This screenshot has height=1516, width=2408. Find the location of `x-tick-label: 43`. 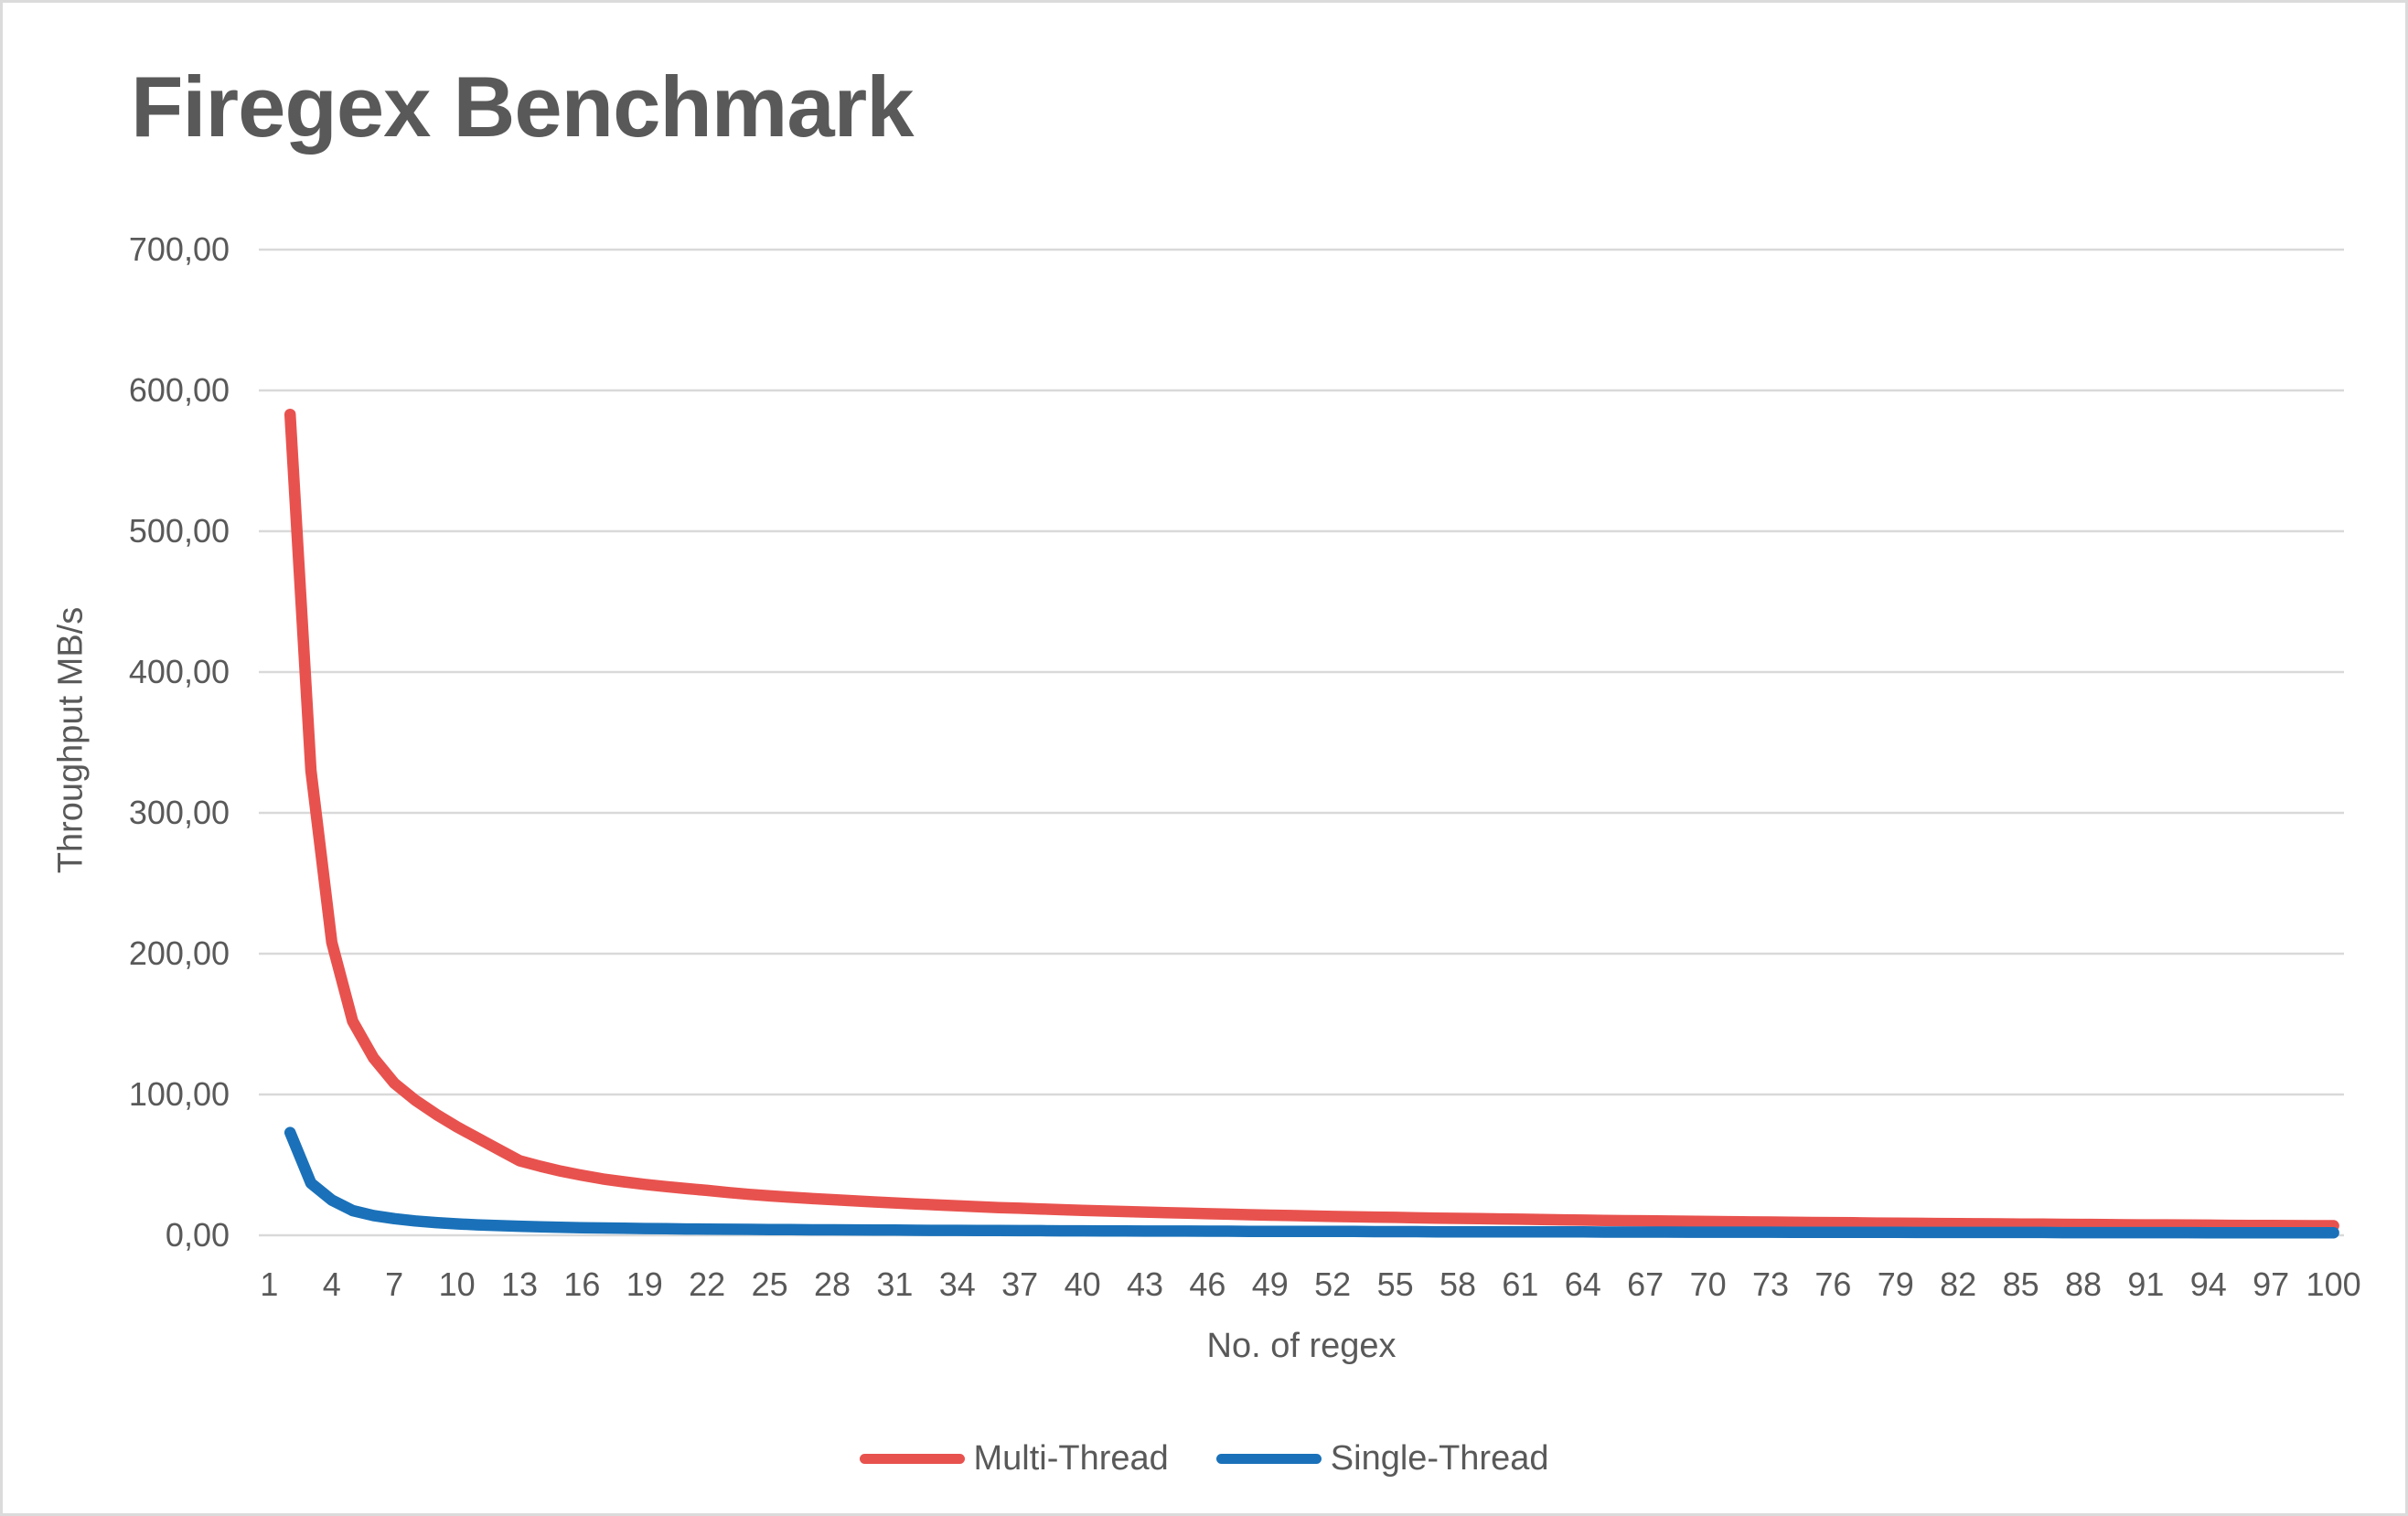

x-tick-label: 43 is located at coordinates (1145, 1284).